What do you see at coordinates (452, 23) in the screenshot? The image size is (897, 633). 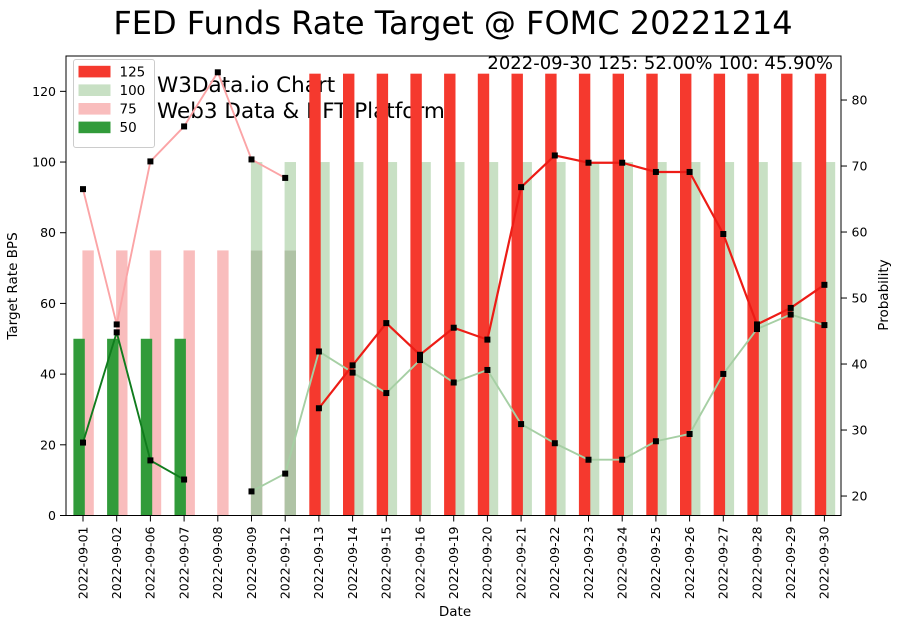 I see `chart-title: FED Funds Rate Target @ FOMC 20221214` at bounding box center [452, 23].